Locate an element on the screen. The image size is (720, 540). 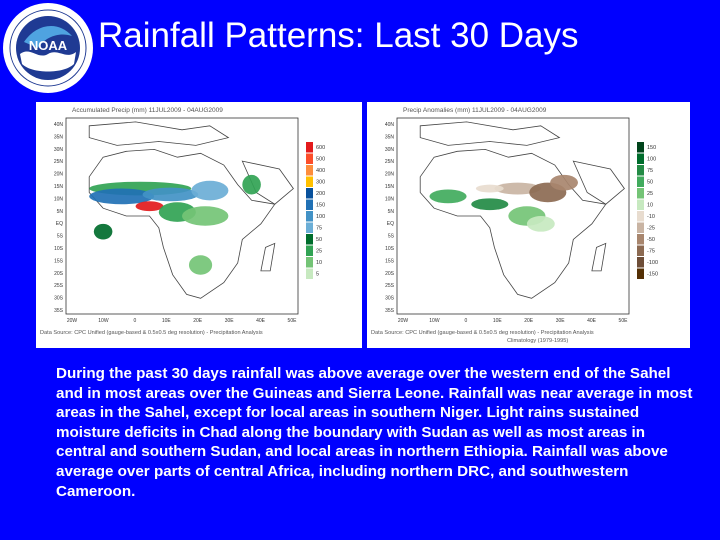
lon-label: 0 is located at coordinates (134, 321).